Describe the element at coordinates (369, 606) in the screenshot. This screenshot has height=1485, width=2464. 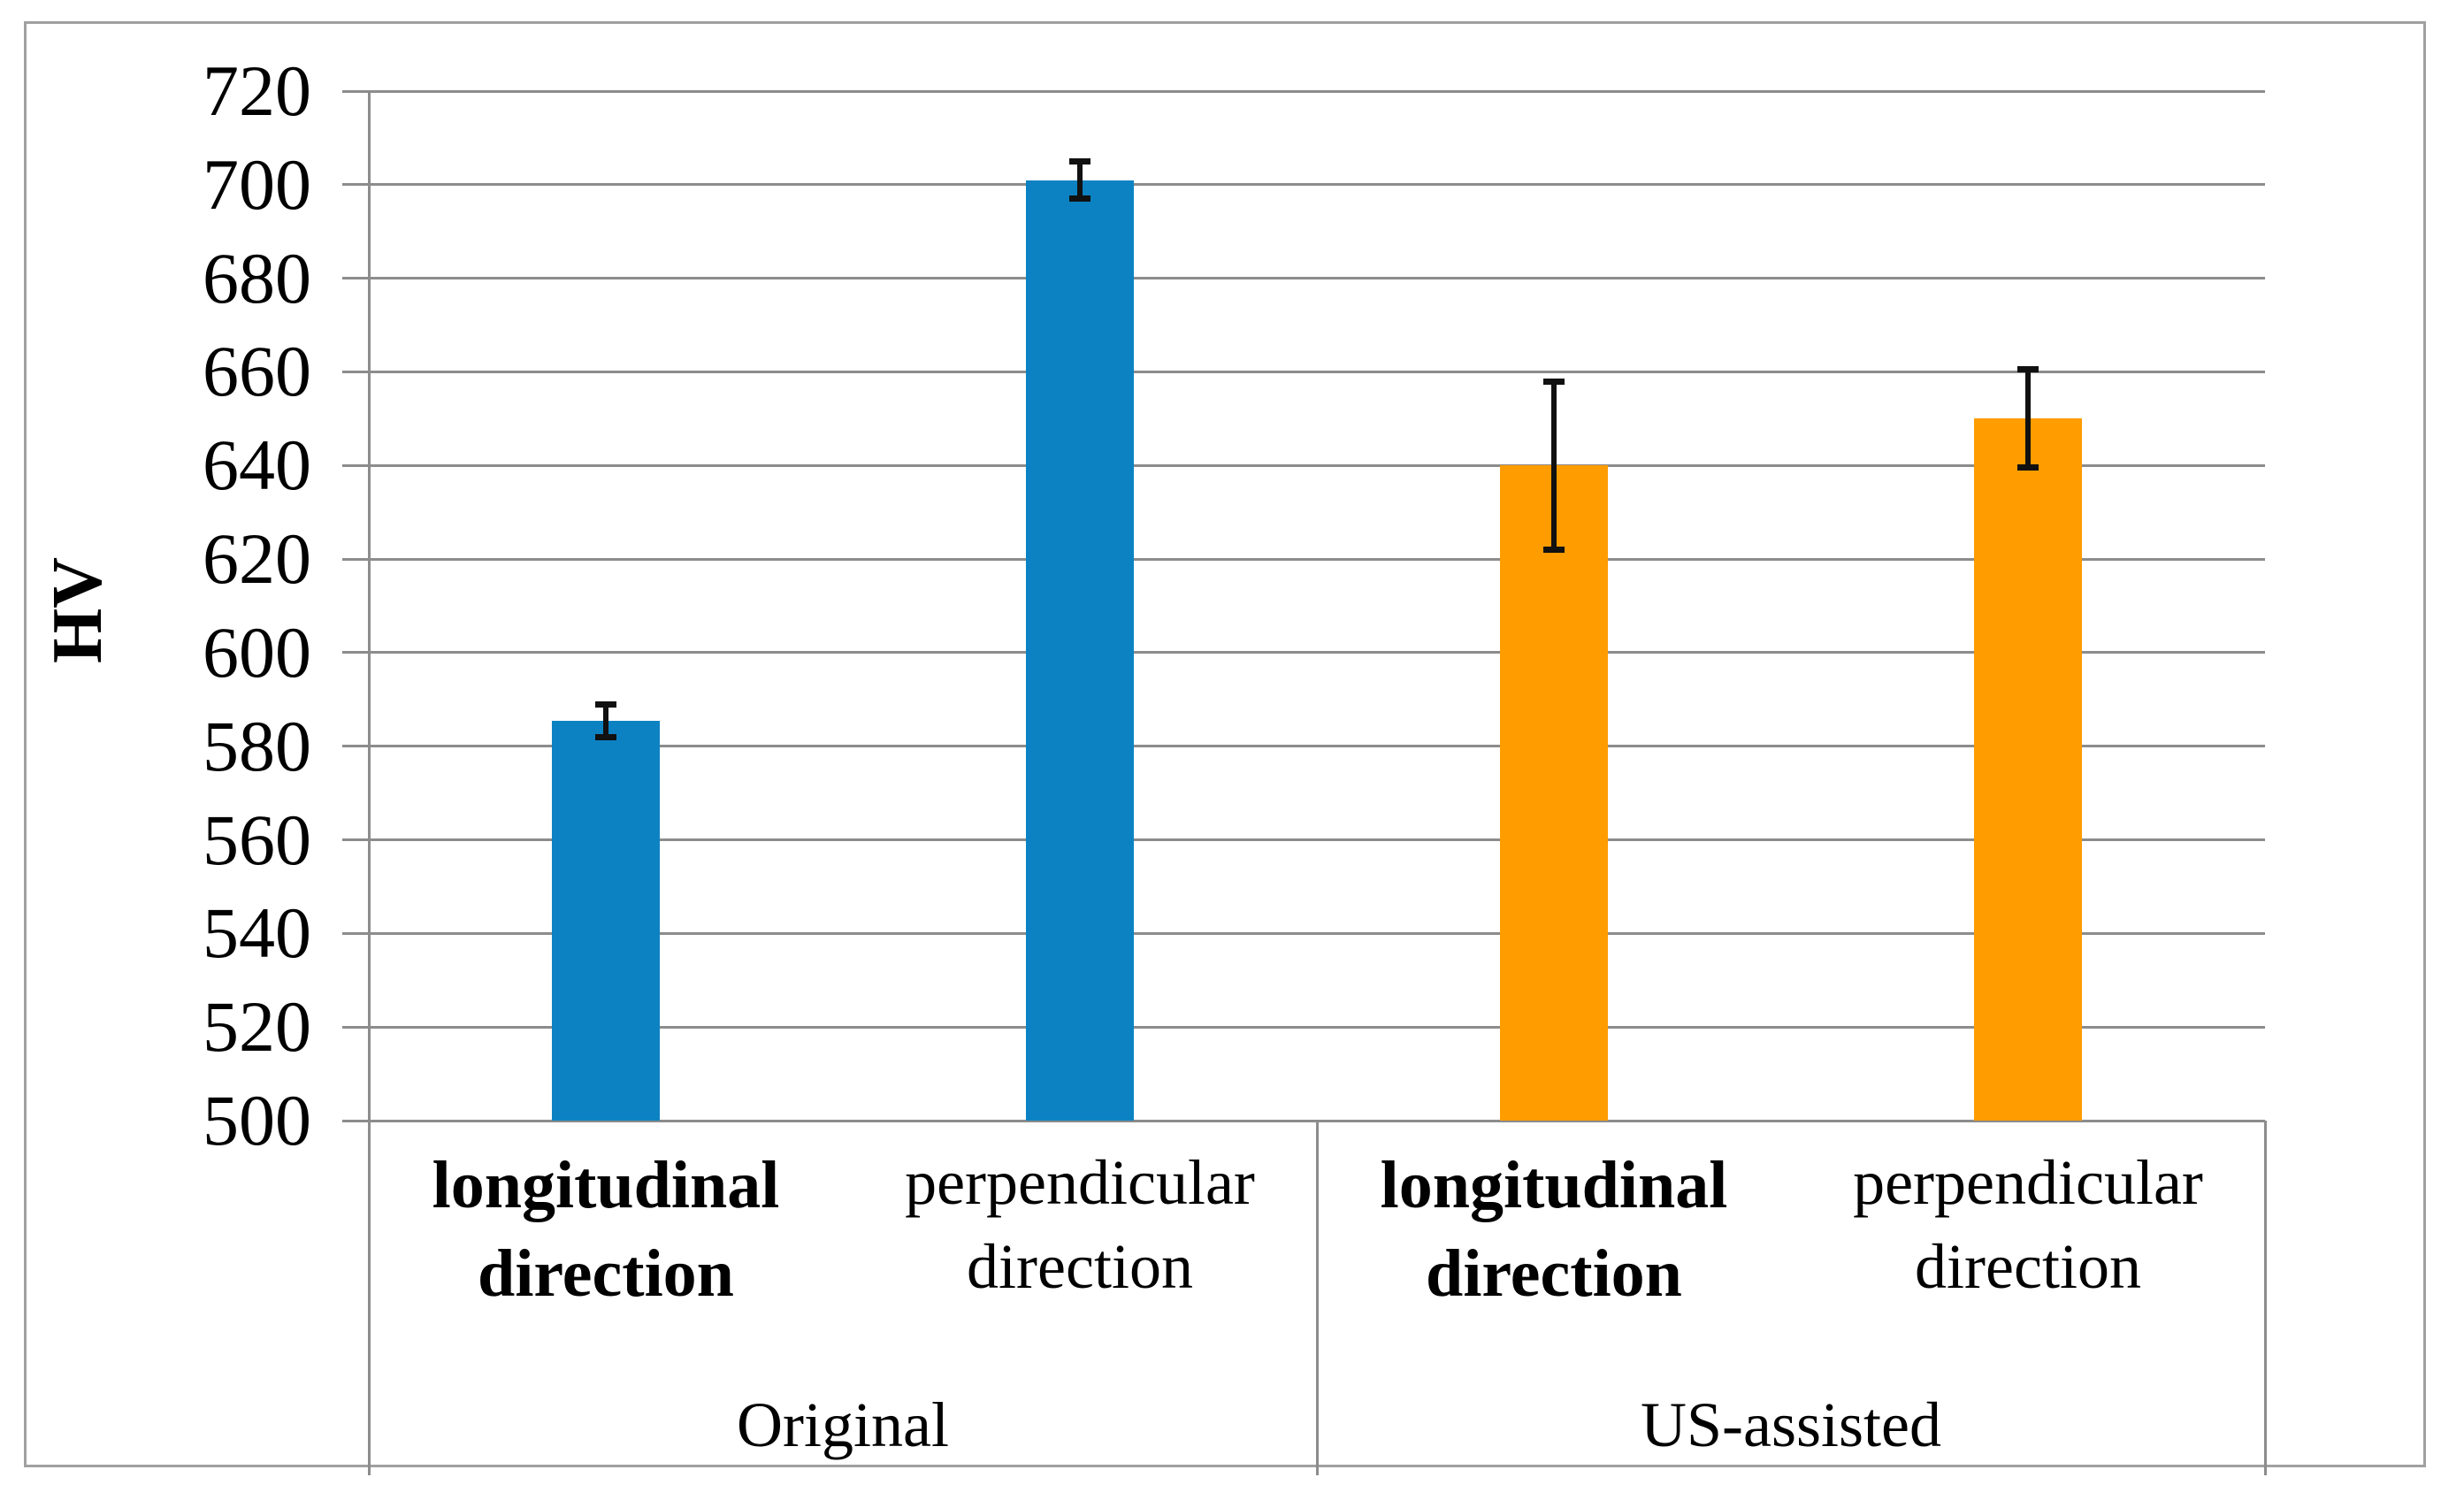
I see `y-axis-line` at that location.